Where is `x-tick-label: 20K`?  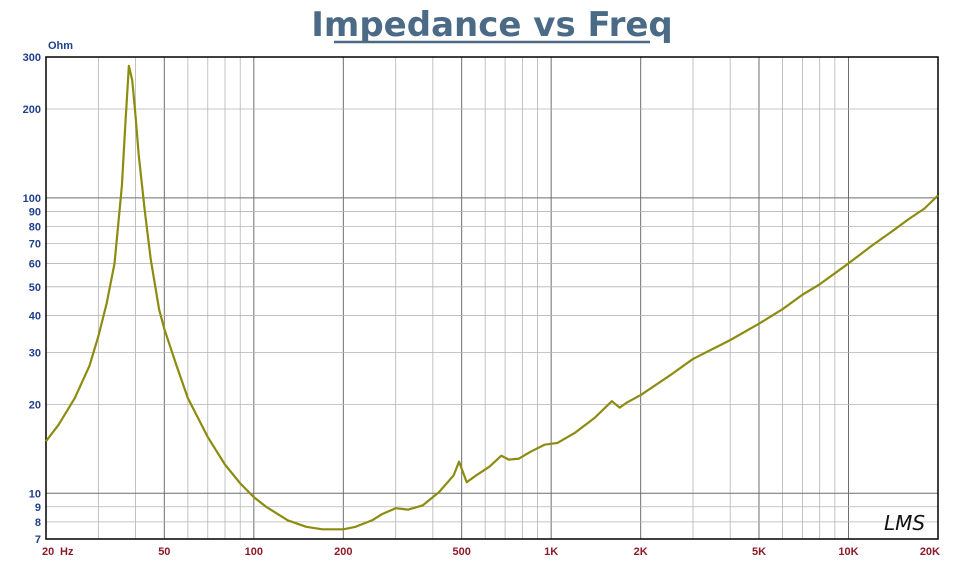 x-tick-label: 20K is located at coordinates (930, 552).